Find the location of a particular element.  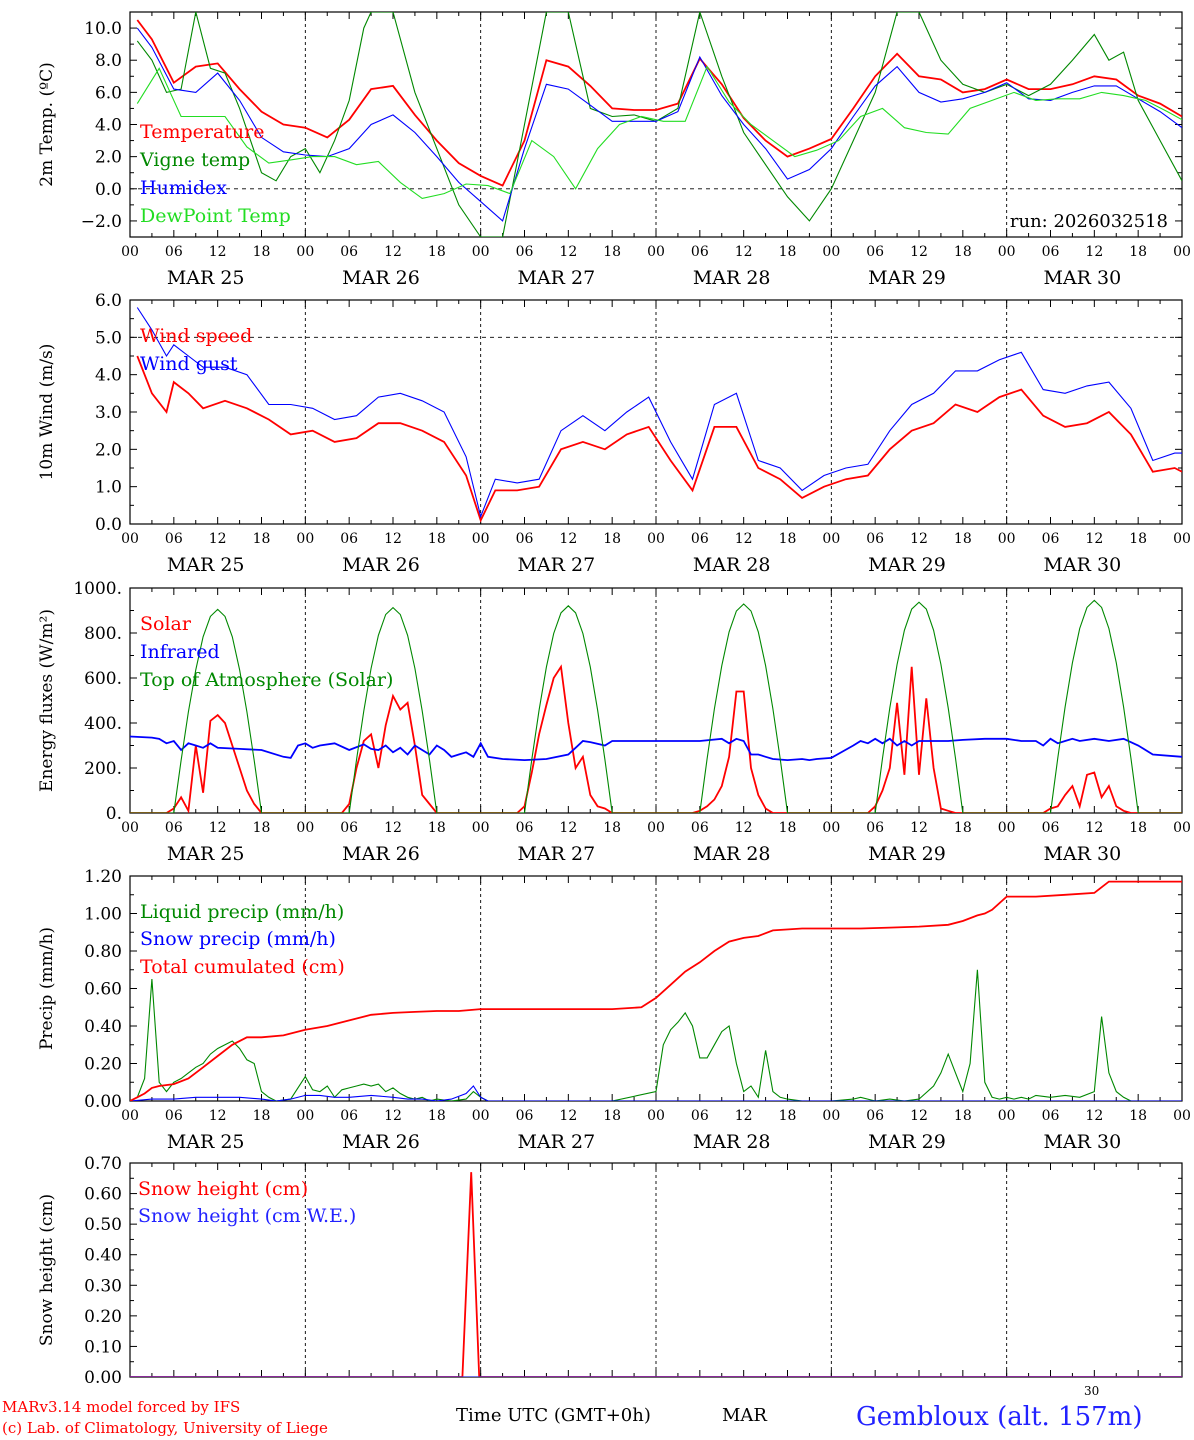

y-tick-label: 2.0 is located at coordinates (108, 450).